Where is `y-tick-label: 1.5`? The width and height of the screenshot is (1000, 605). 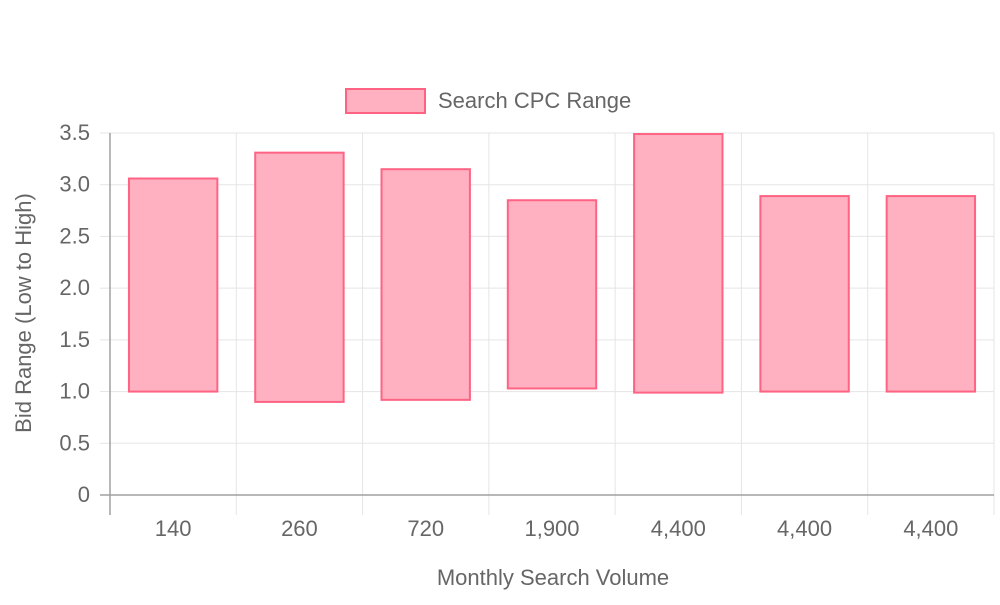
y-tick-label: 1.5 is located at coordinates (74, 339).